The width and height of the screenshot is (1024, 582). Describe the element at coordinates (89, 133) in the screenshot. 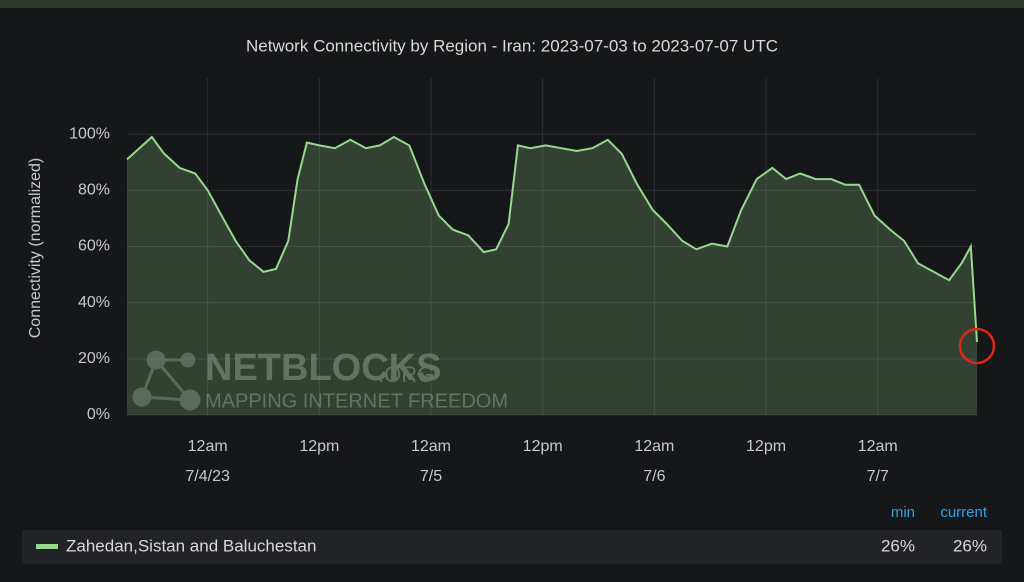

I see `y-tick-label: 100%` at that location.